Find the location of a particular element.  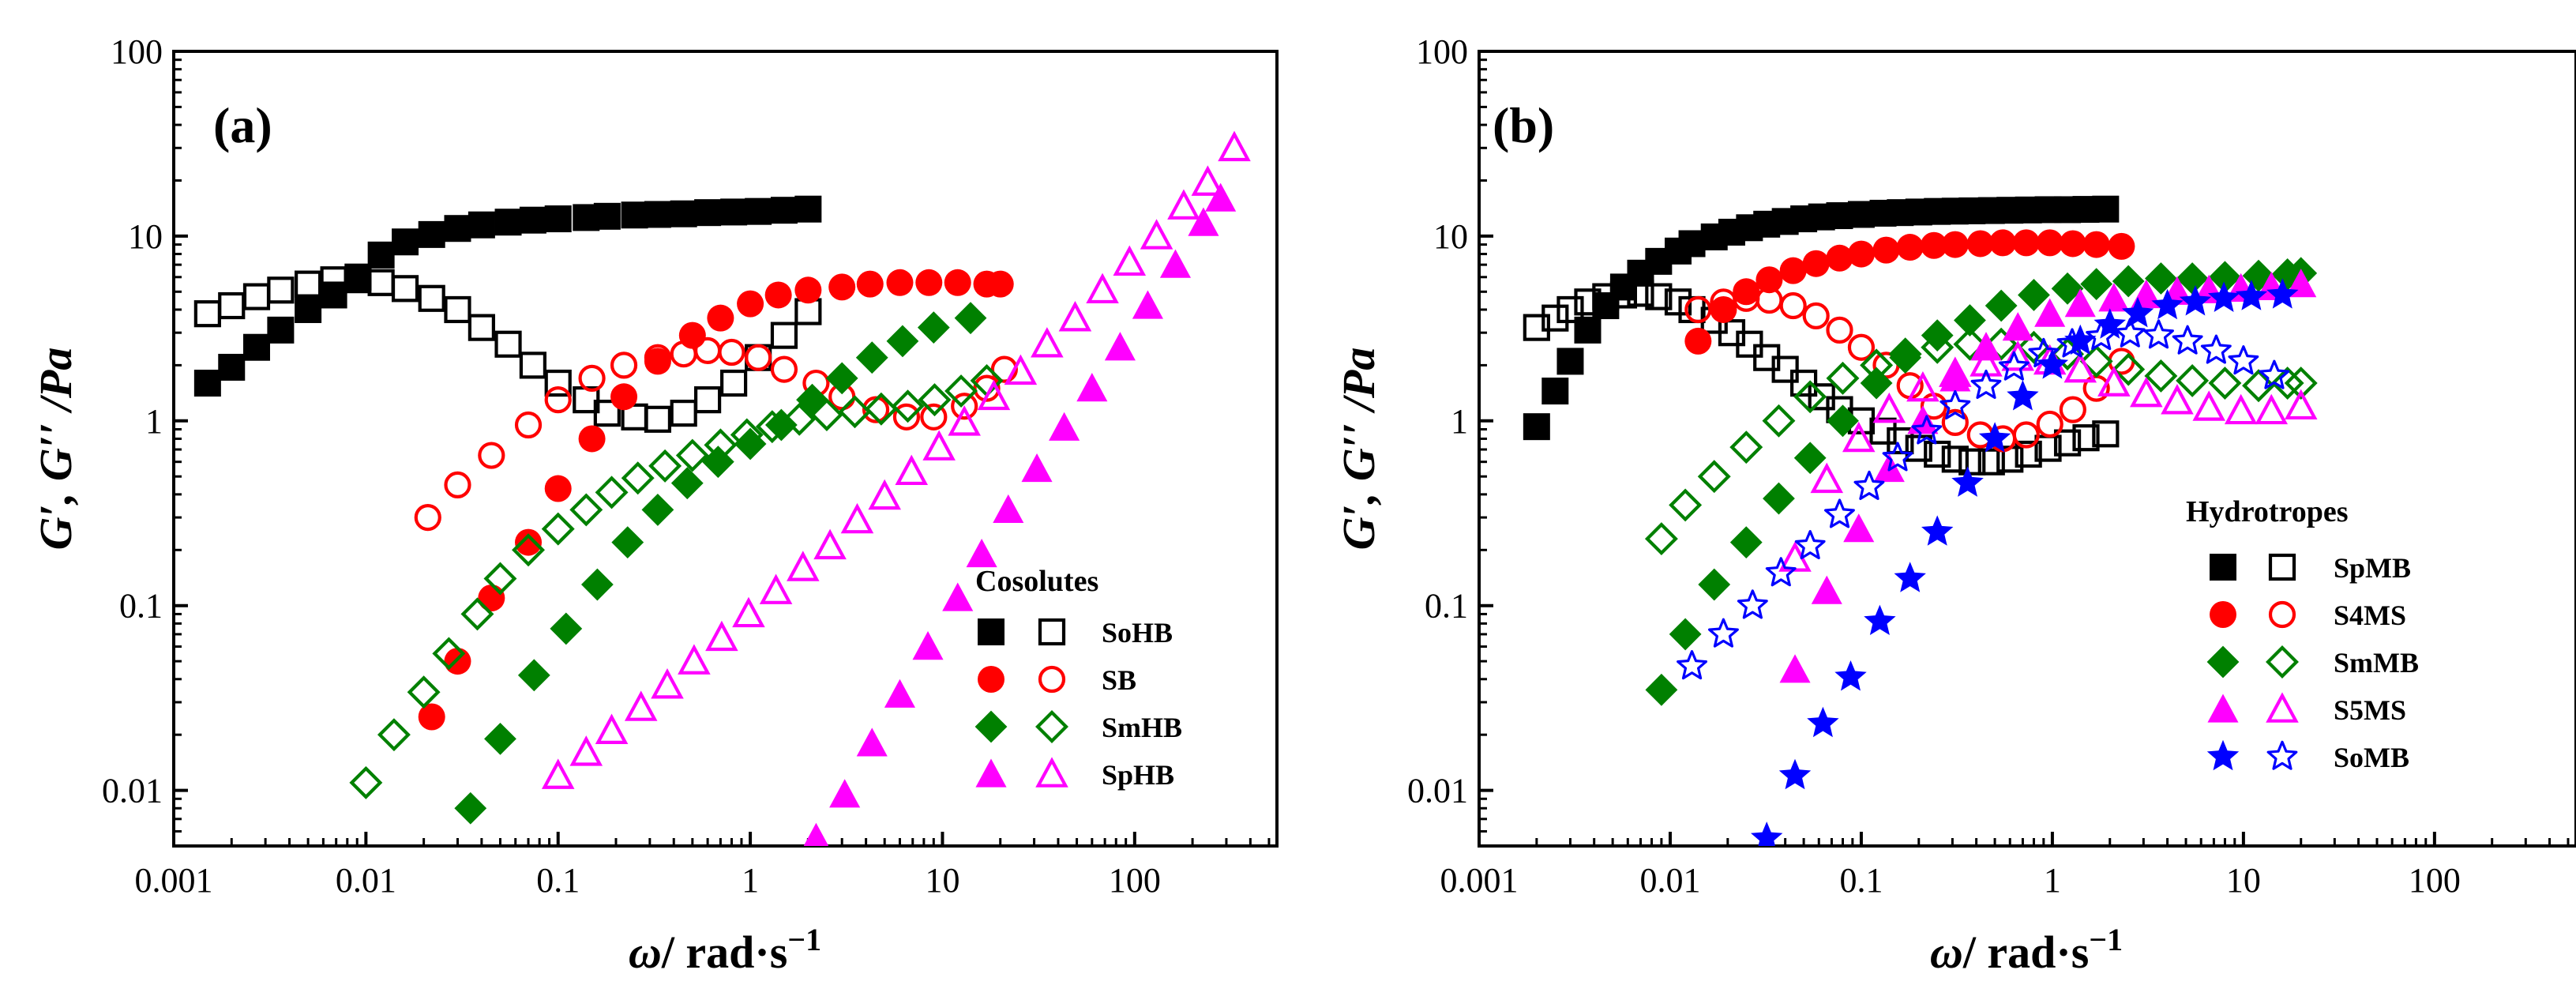

legend: Hydrotropes SpMB S4MS SmMB S5MS SoMB is located at coordinates (2302, 634).